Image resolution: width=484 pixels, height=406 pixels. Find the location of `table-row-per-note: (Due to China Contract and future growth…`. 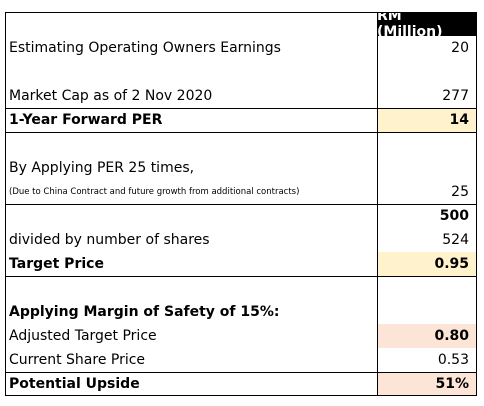

table-row-per-note: (Due to China Contract and future growth… is located at coordinates (241, 192).